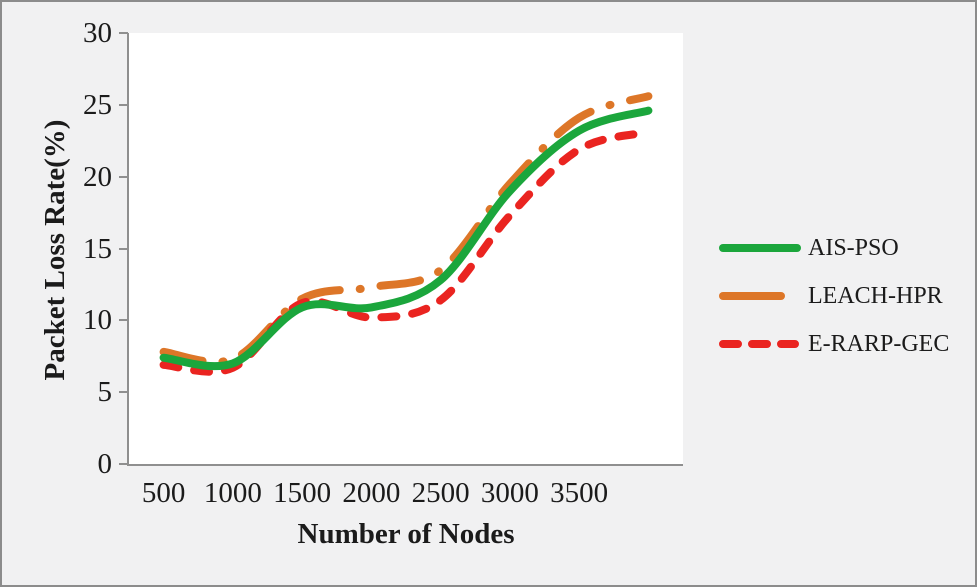  I want to click on x-tick-label: 3500, so click(579, 493).